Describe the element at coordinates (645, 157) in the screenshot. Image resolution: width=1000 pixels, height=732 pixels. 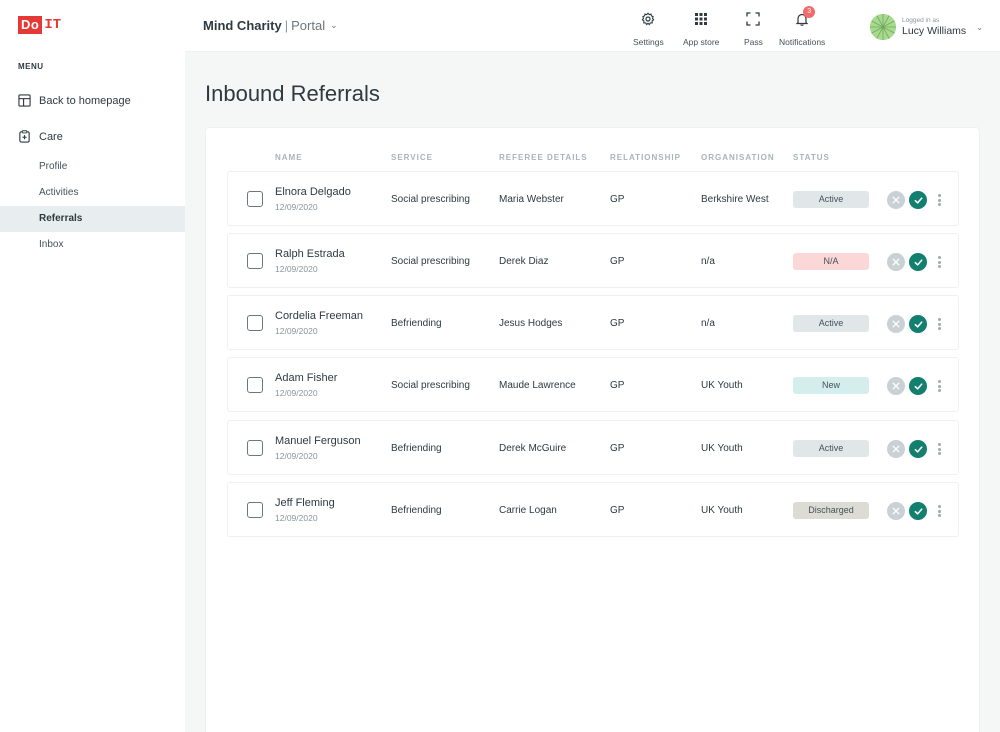
I see `column-header-relationship: RELATIONSHIP` at that location.